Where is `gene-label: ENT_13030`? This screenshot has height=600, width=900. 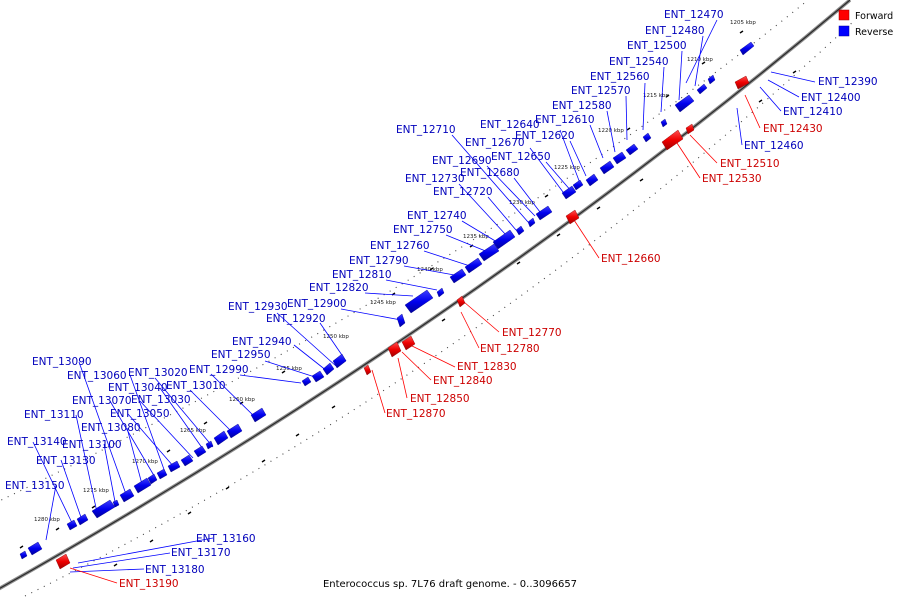
gene-label: ENT_13030 is located at coordinates (161, 400).